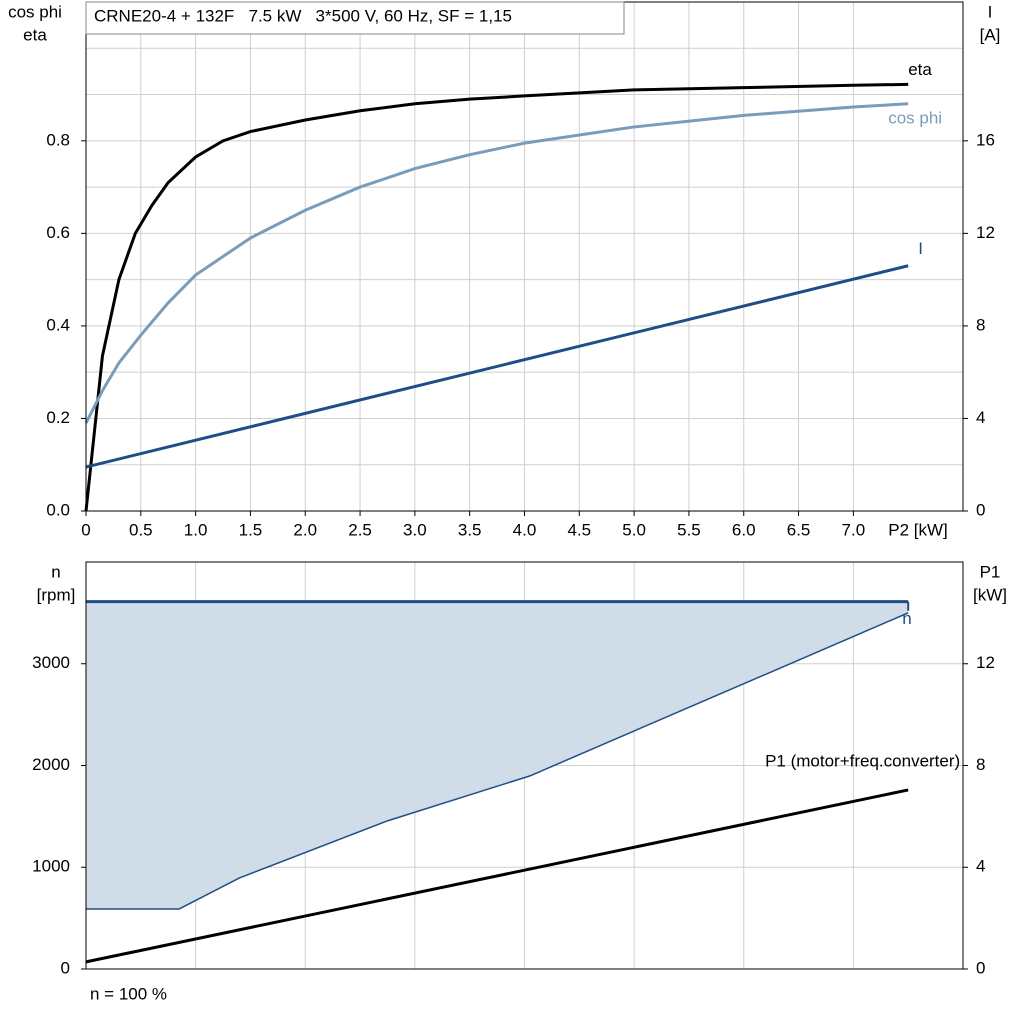  What do you see at coordinates (689, 529) in the screenshot?
I see `x-tick-label: 5.5` at bounding box center [689, 529].